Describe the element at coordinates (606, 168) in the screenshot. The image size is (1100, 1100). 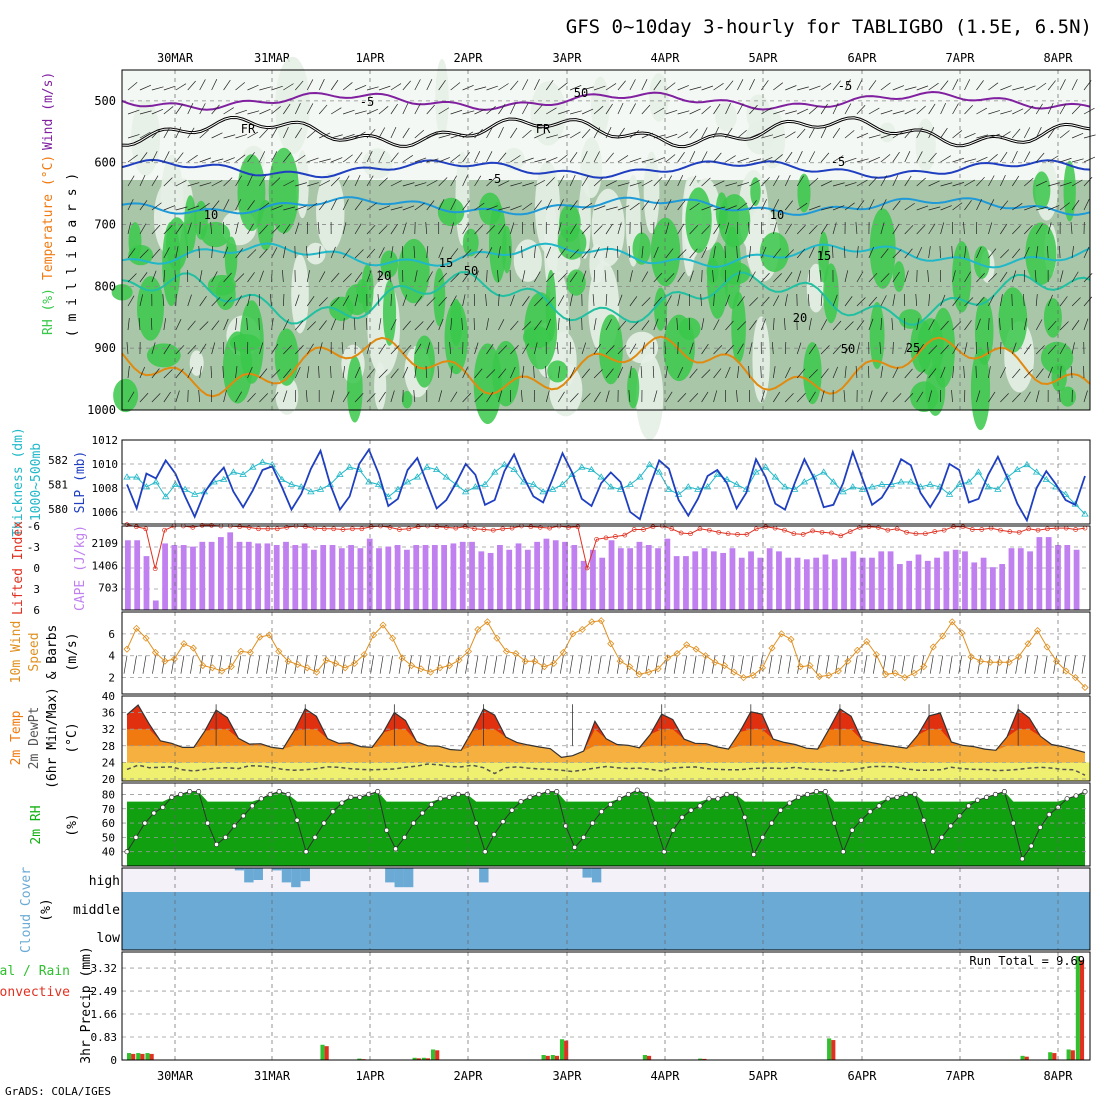
I see `isotherm-line` at that location.